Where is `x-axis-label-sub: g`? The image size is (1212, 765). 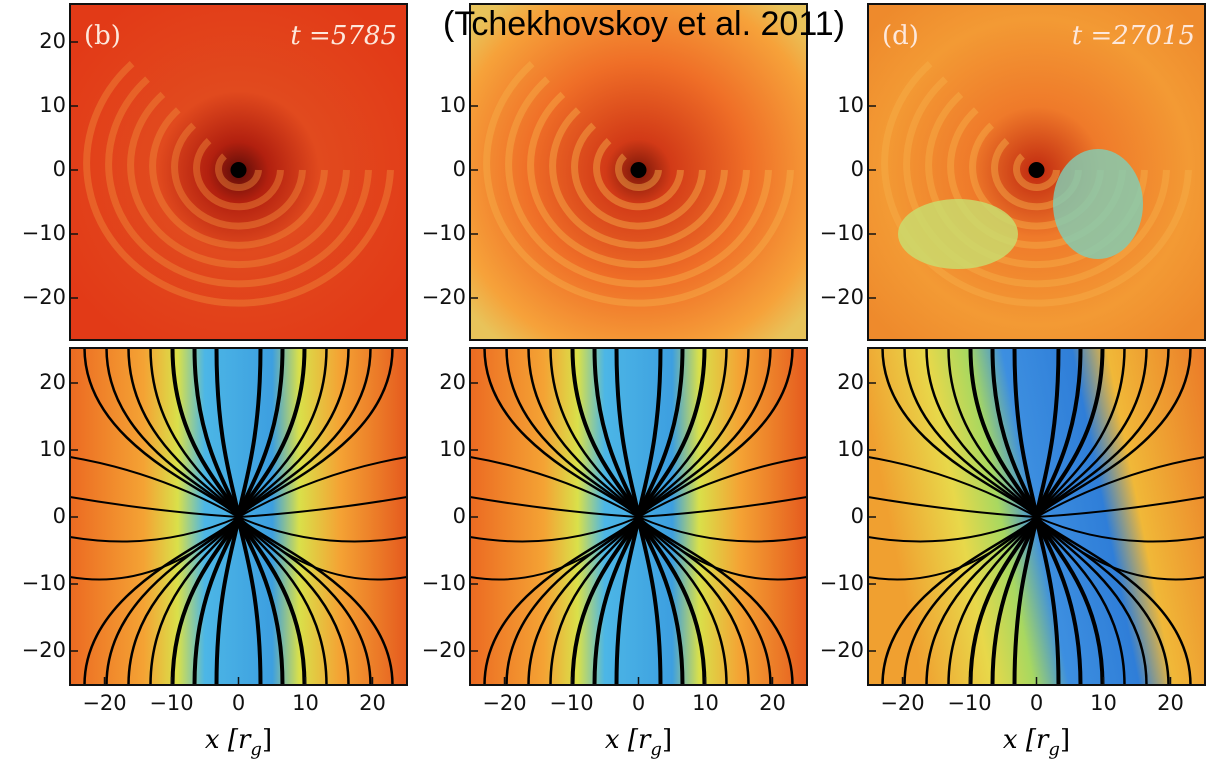
x-axis-label-sub: g is located at coordinates (656, 749).